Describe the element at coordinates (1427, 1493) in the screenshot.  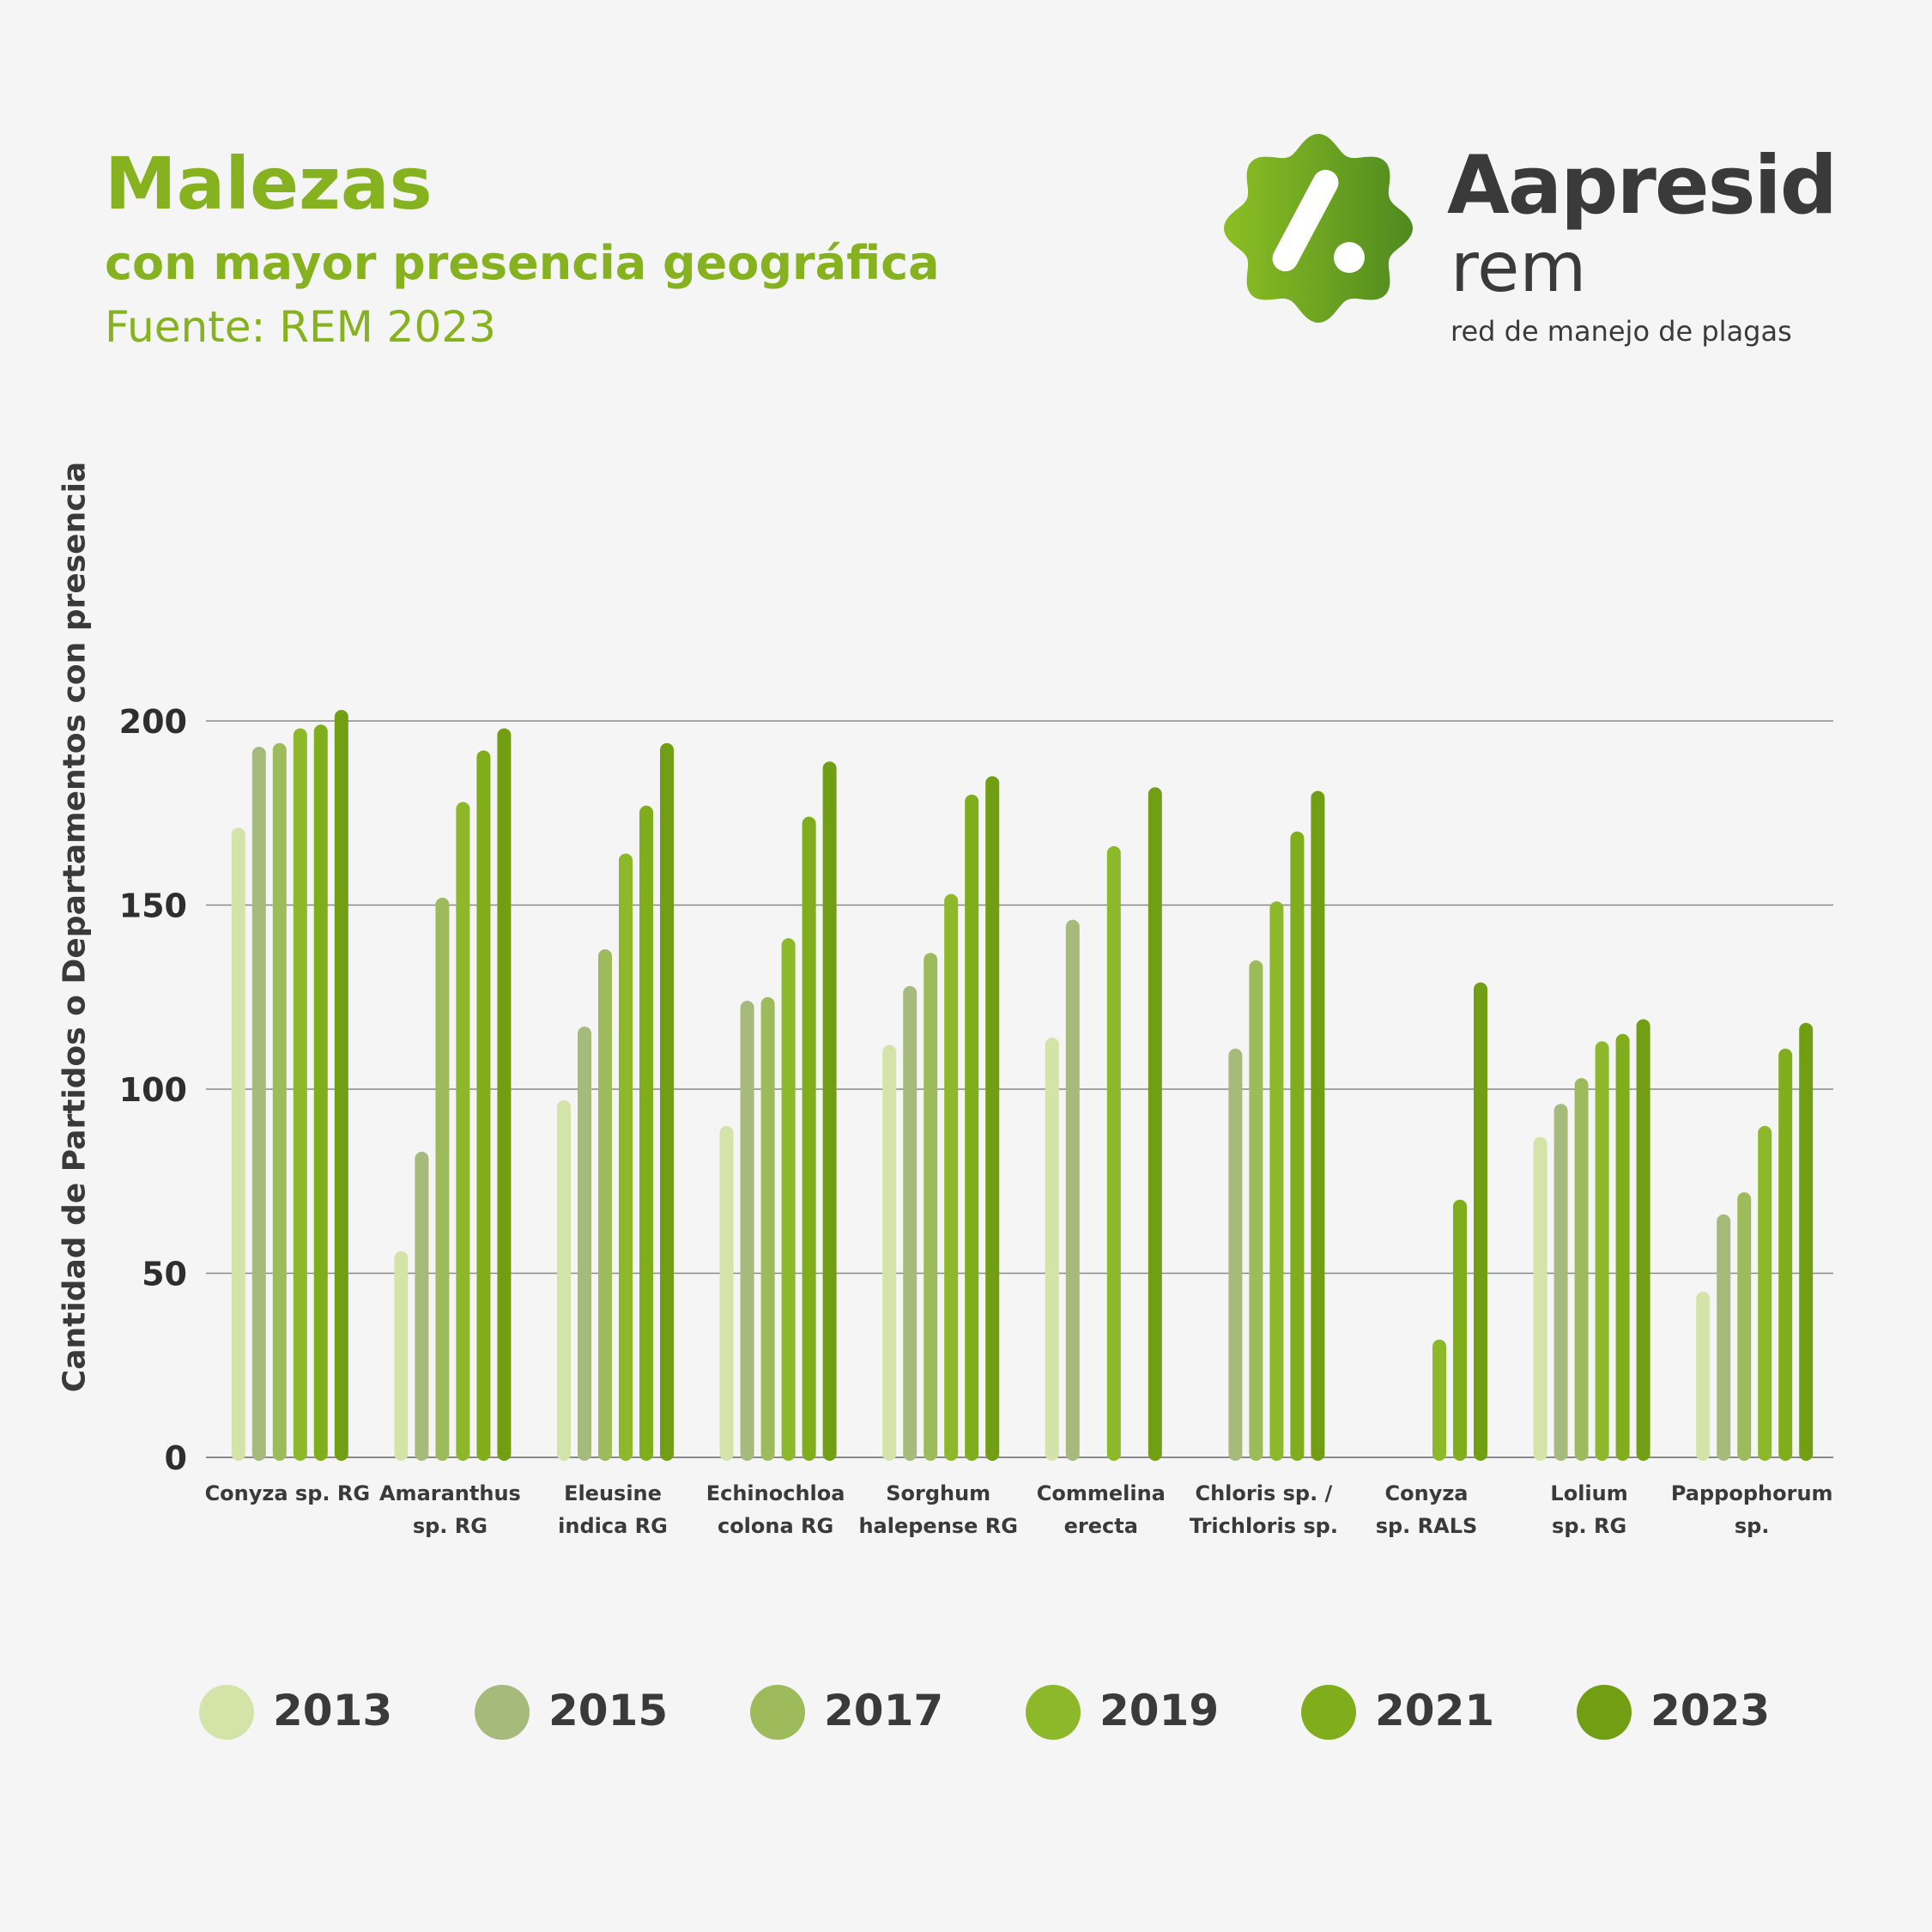
I see `x-tick-label: Conyza` at that location.